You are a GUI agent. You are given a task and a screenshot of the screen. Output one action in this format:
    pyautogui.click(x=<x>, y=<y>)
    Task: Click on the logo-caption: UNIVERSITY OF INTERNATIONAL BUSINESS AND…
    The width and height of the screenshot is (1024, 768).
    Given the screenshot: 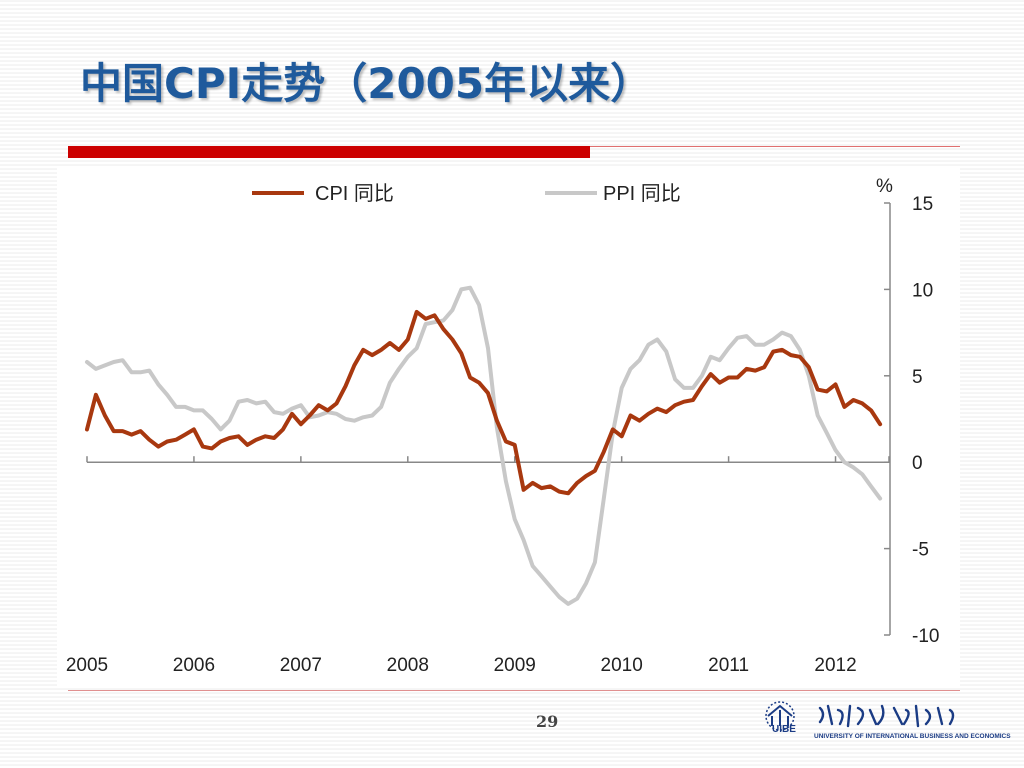 What is the action you would take?
    pyautogui.click(x=912, y=736)
    